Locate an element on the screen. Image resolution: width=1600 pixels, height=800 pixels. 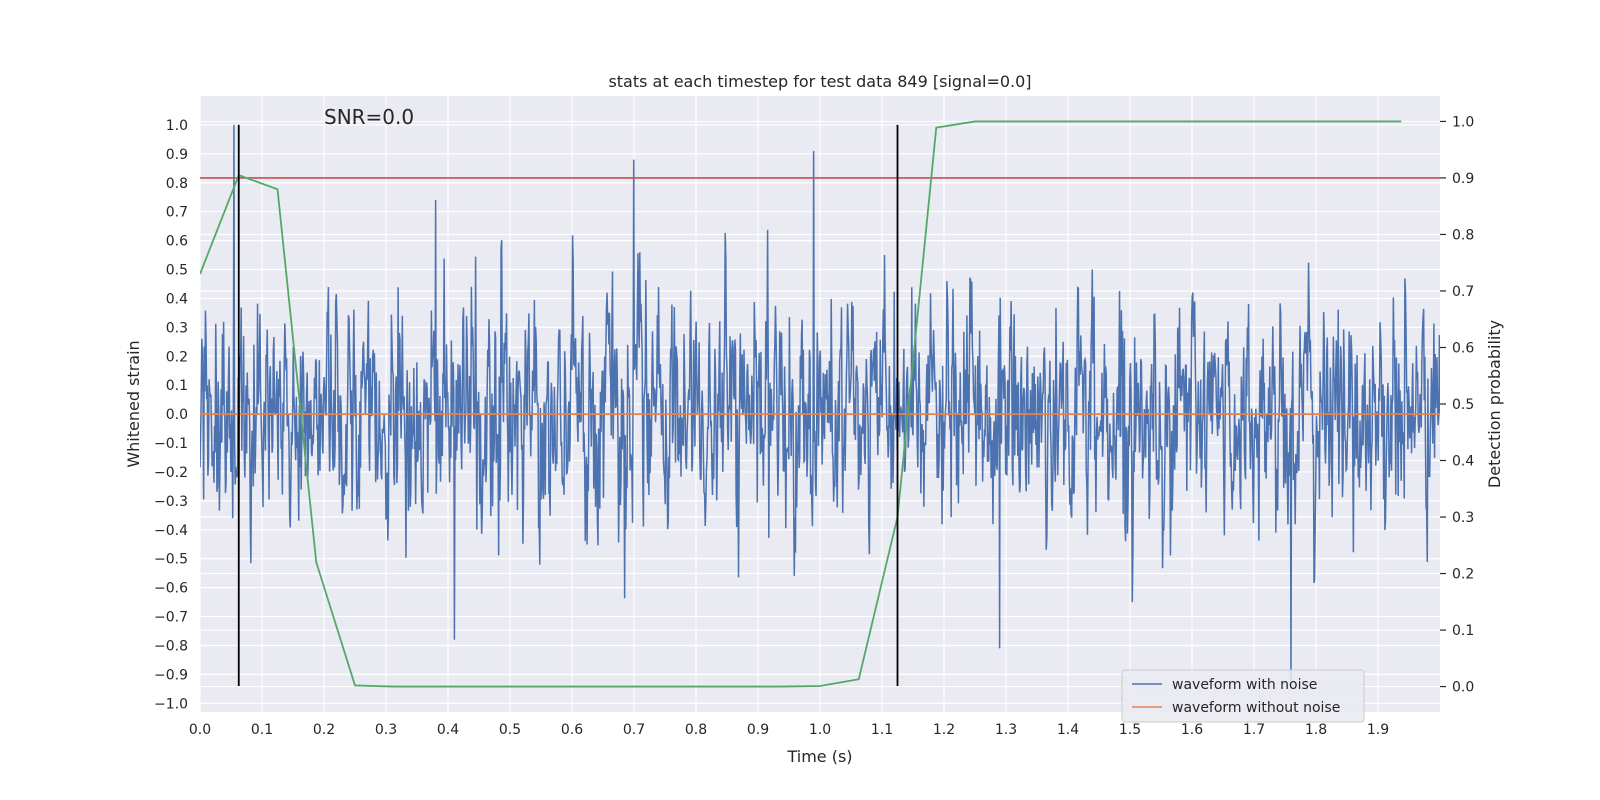
snr-annotation: SNR=0.0 is located at coordinates (369, 117).